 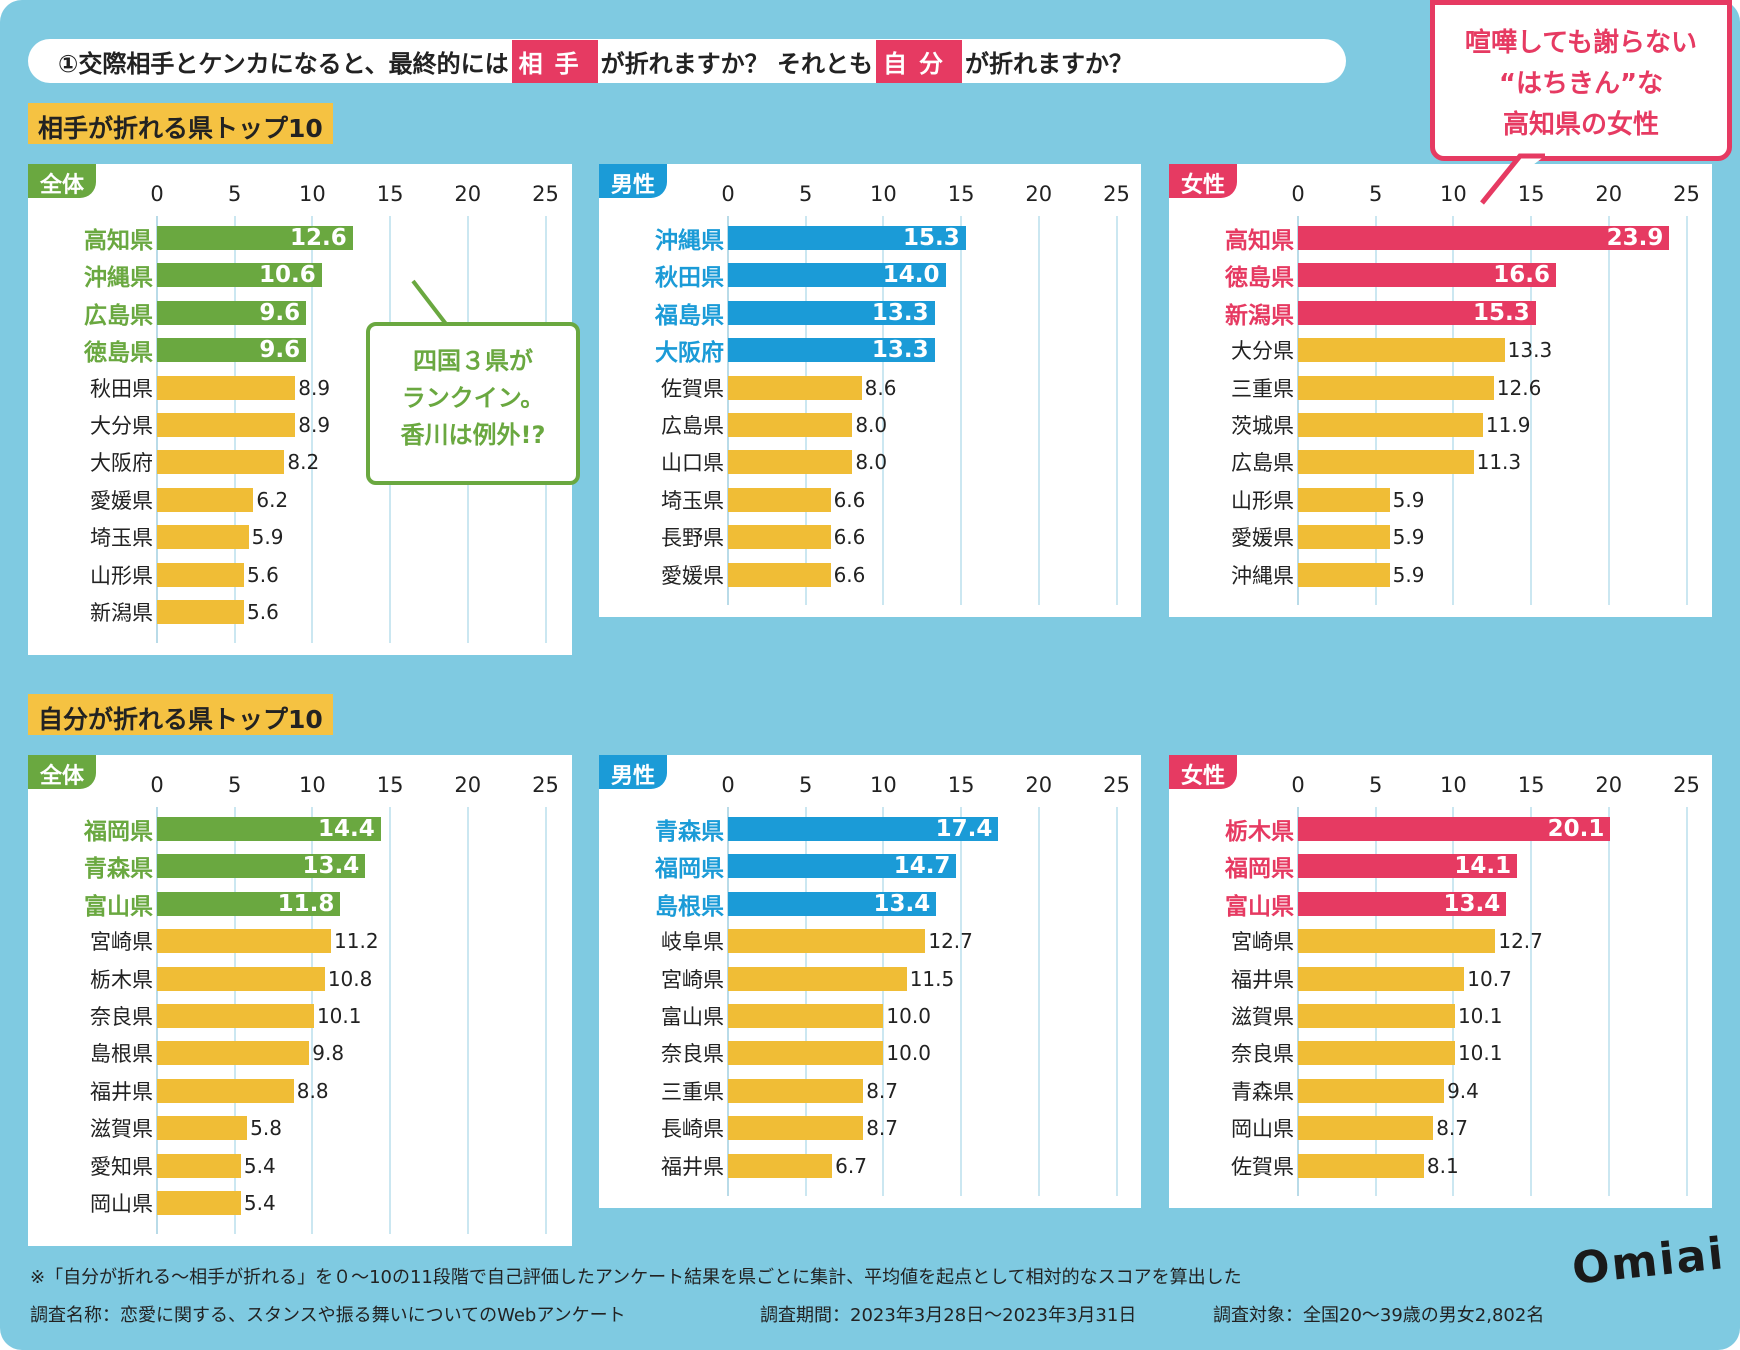 What do you see at coordinates (1262, 463) in the screenshot?
I see `category-label: 広島県` at bounding box center [1262, 463].